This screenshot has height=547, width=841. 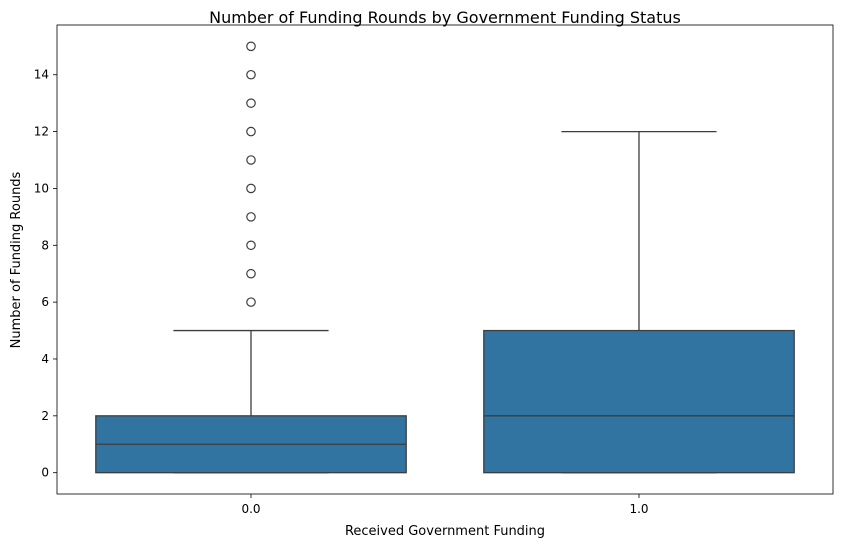 I want to click on y-axis-label: Number of Funding Rounds, so click(x=16, y=259).